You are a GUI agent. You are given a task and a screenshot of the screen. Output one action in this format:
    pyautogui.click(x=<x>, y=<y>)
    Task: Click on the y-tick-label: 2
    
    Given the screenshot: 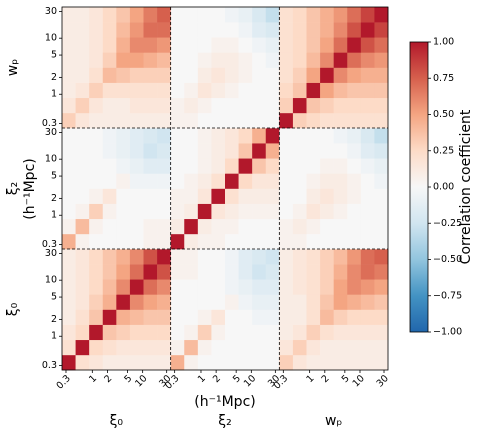 What is the action you would take?
    pyautogui.click(x=54, y=198)
    